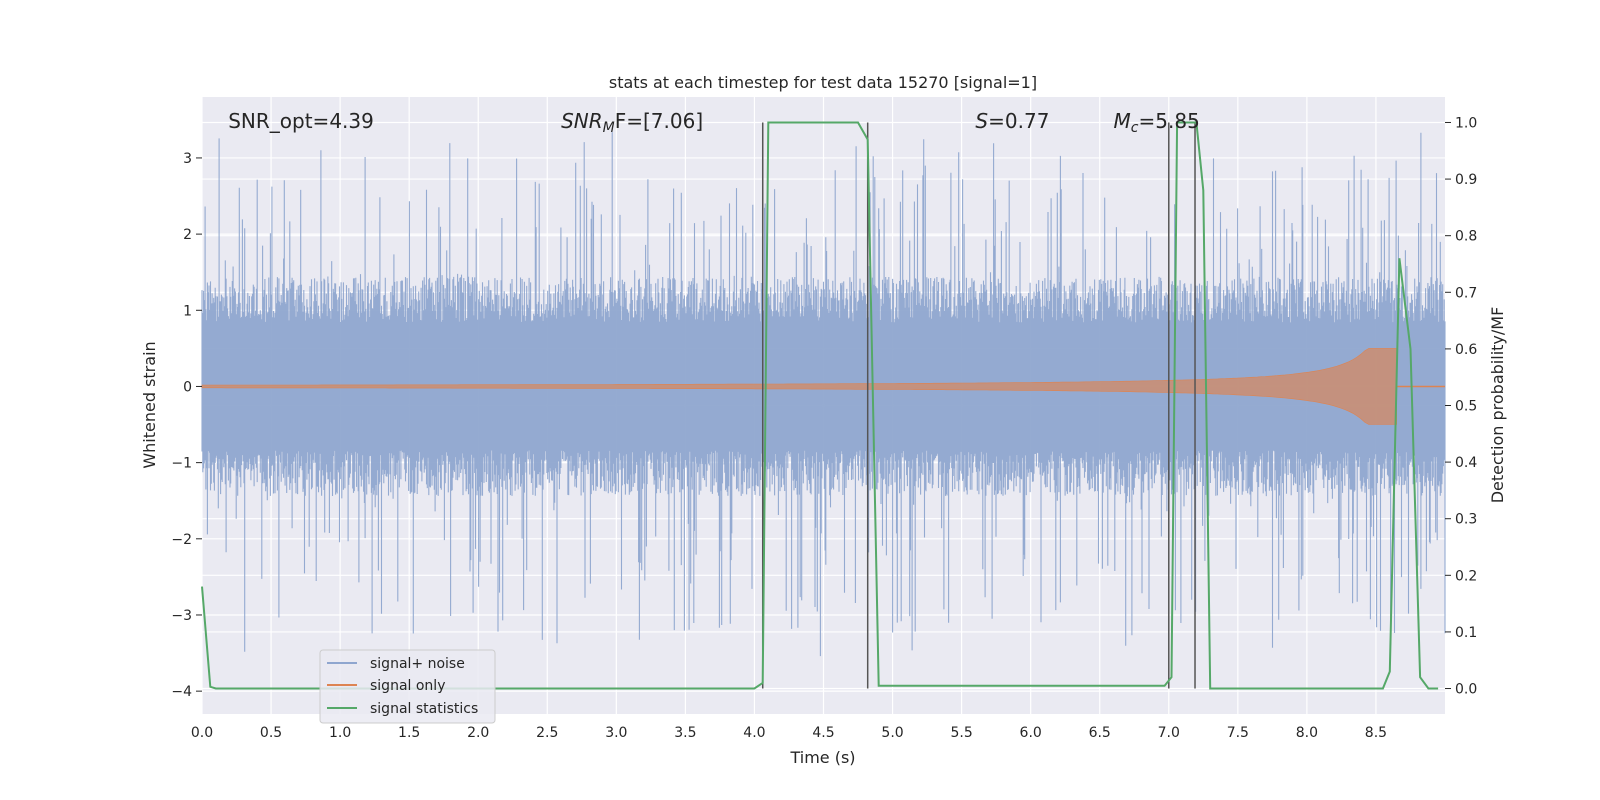 The height and width of the screenshot is (800, 1600). What do you see at coordinates (149, 404) in the screenshot?
I see `y-axis-label: Whitened strain` at bounding box center [149, 404].